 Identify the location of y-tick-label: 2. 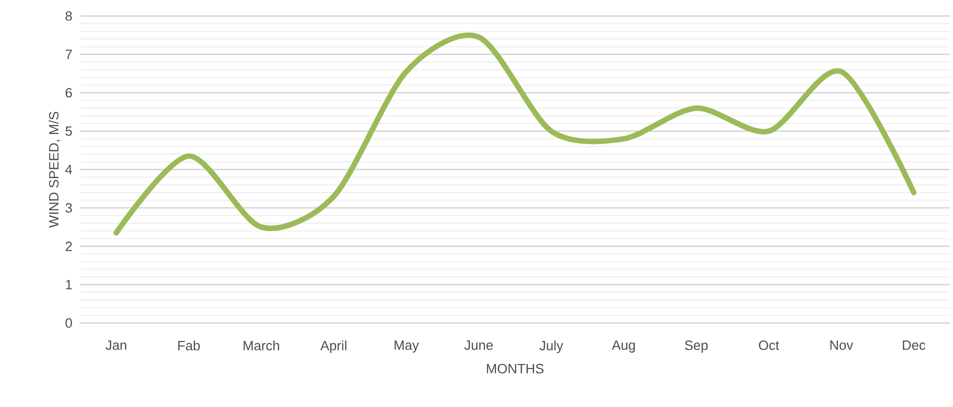
(69, 246).